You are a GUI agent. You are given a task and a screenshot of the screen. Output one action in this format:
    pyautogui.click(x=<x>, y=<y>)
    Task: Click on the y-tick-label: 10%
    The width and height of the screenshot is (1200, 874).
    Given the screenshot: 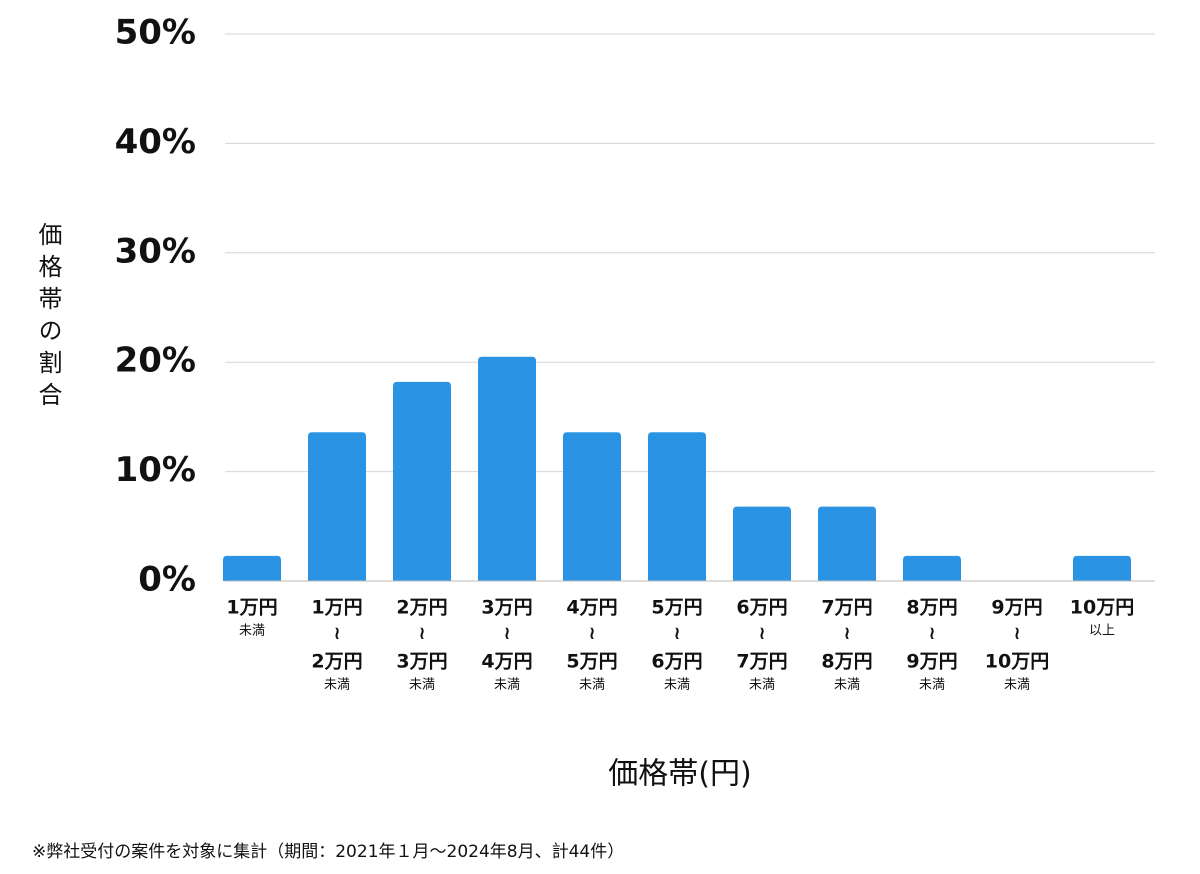 What is the action you would take?
    pyautogui.click(x=155, y=470)
    